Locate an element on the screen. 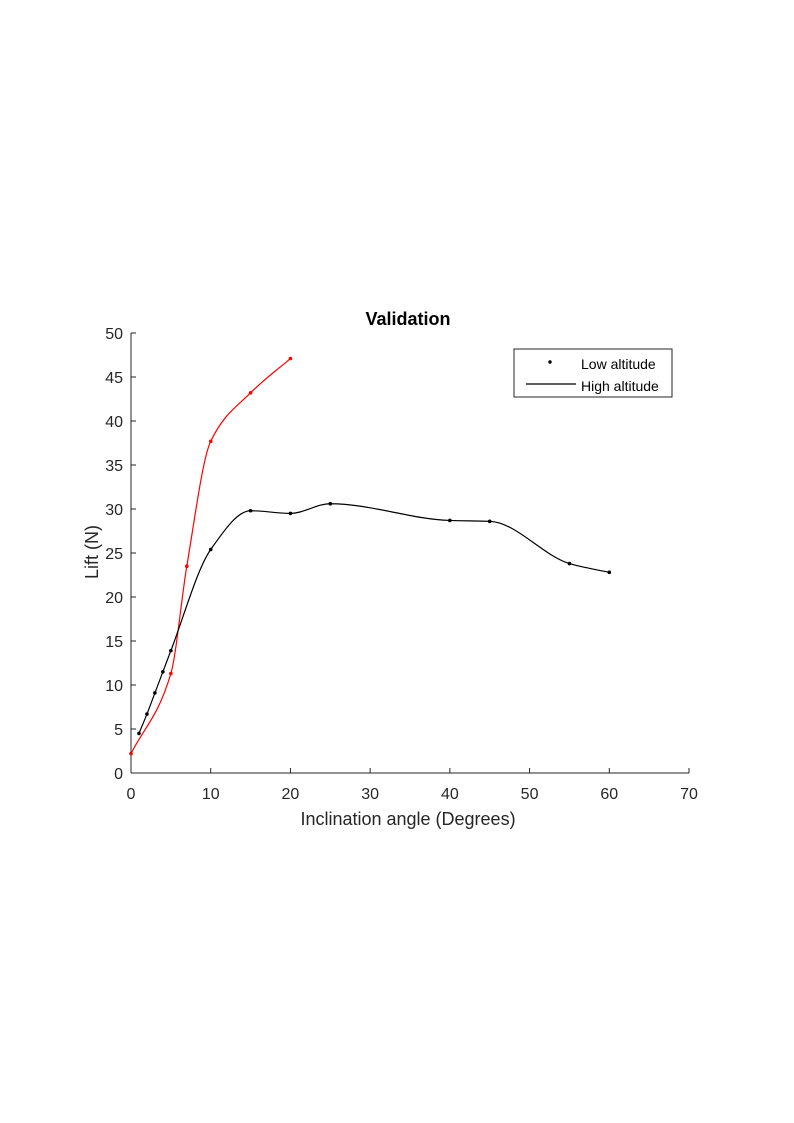  y-tick-label: 5 is located at coordinates (118, 730).